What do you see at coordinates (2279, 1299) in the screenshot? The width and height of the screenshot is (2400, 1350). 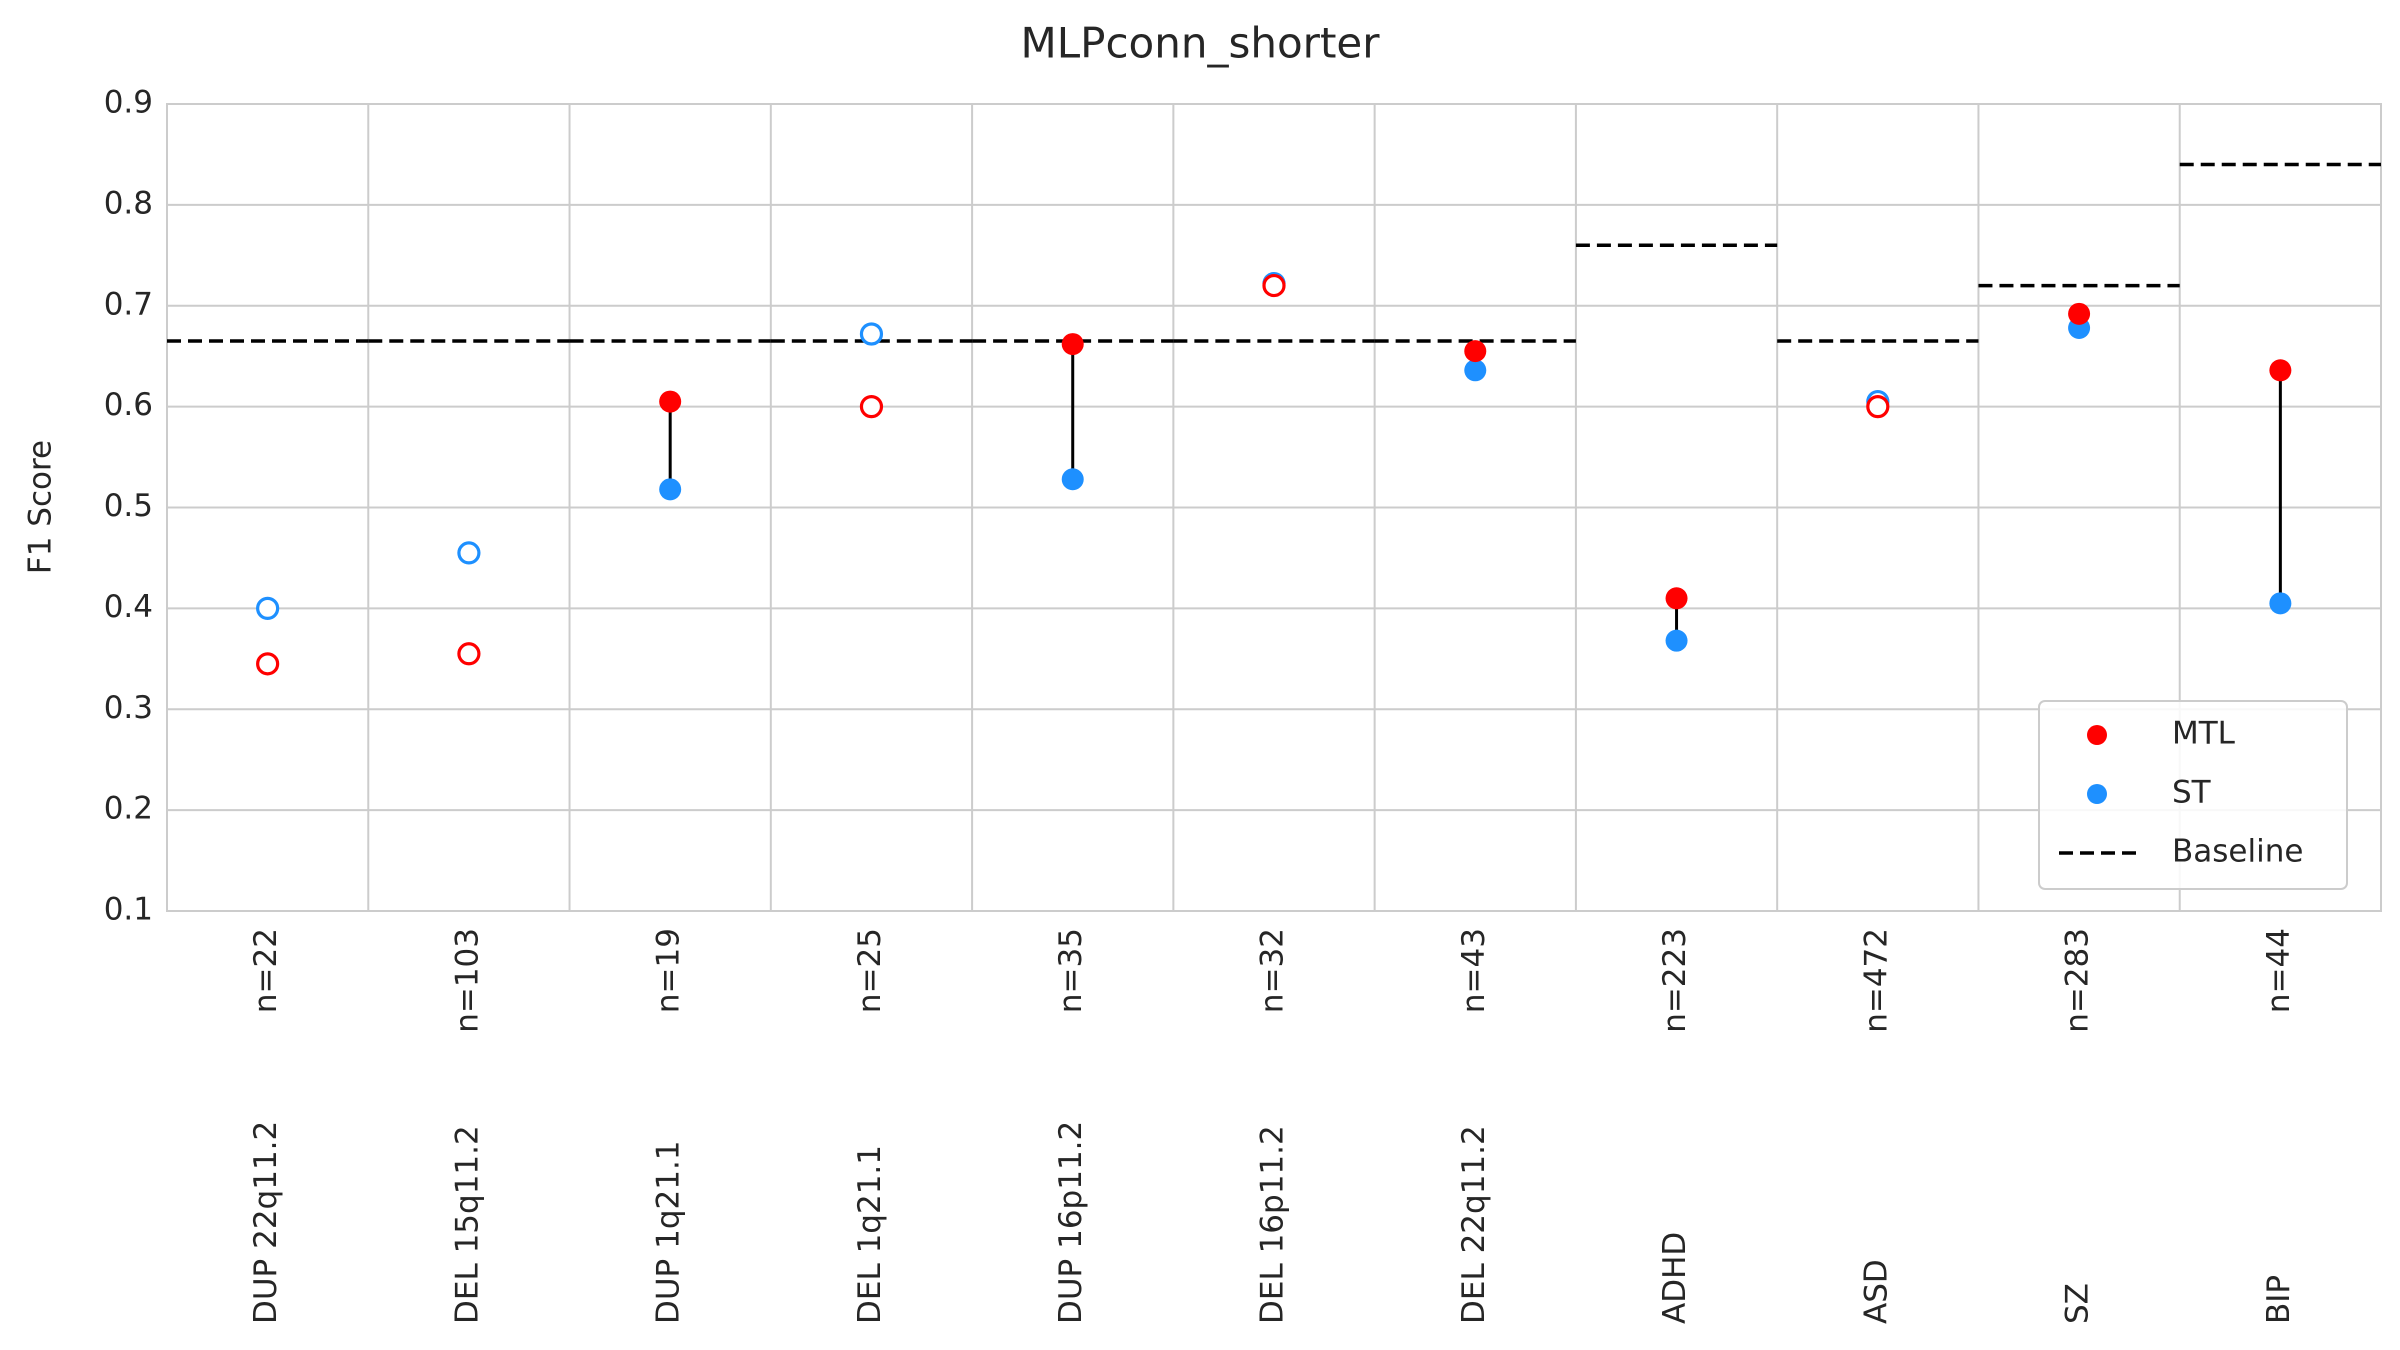 I see `x-tick-label: BIP` at bounding box center [2279, 1299].